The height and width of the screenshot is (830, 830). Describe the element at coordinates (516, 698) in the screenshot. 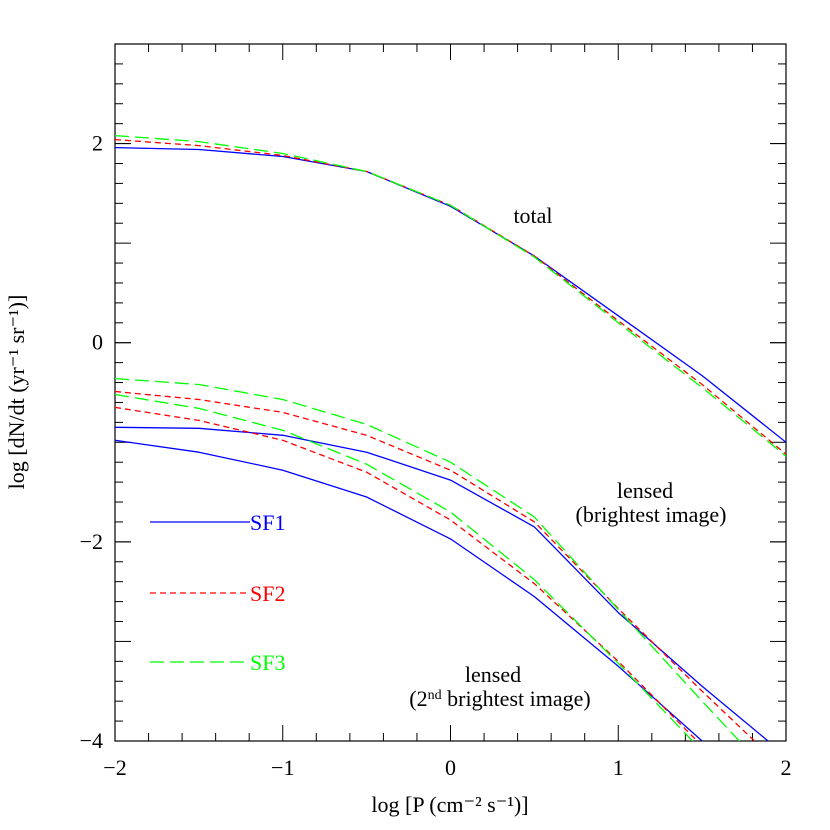

I see `annotation-part: brightest image)` at that location.